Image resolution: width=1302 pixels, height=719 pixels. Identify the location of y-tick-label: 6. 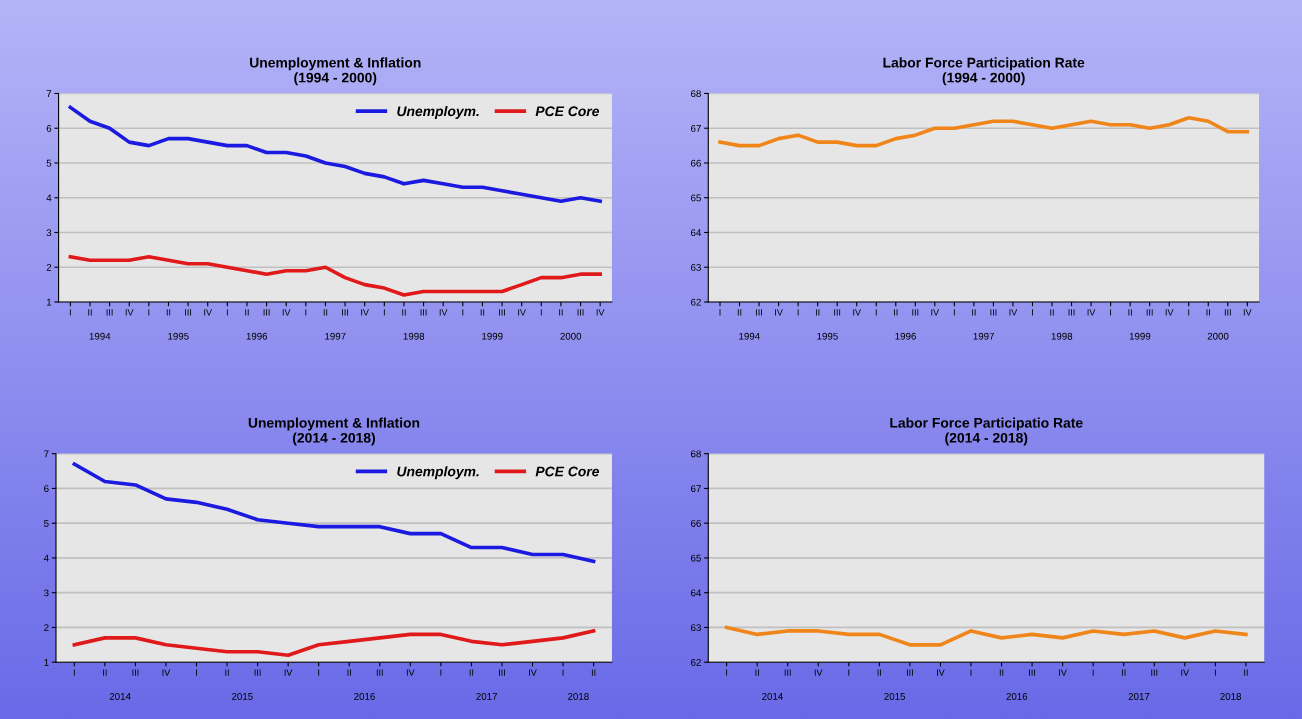
(46, 489).